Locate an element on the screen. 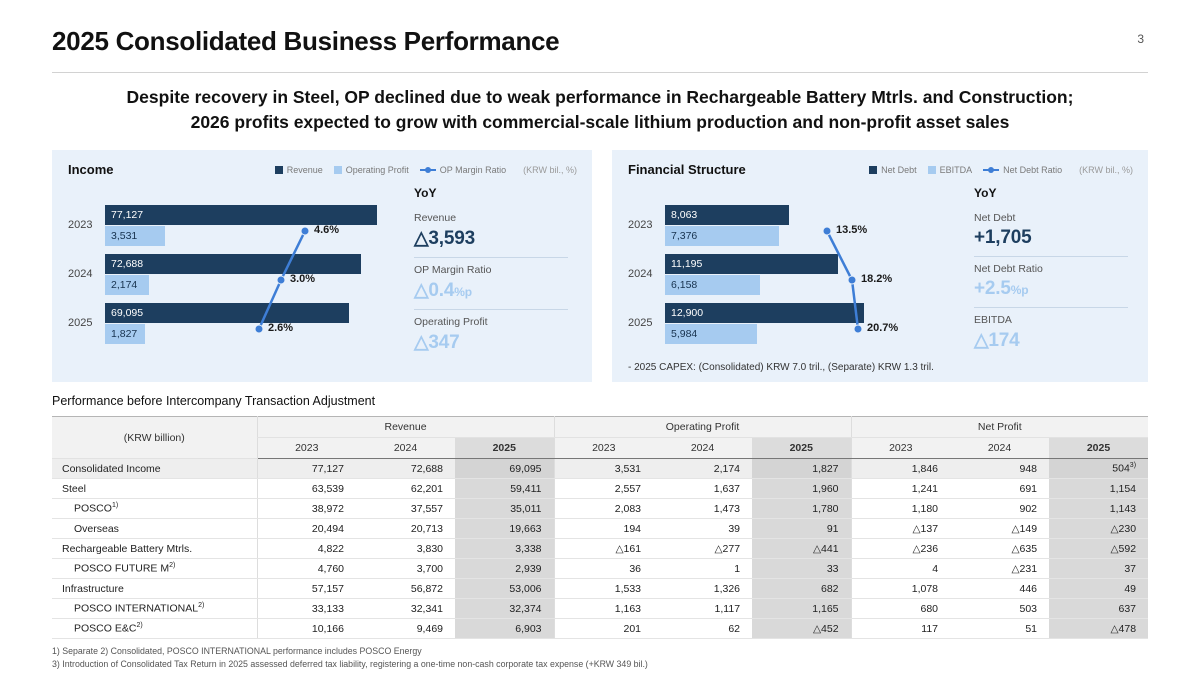  table-cell: 691 is located at coordinates (1000, 488).